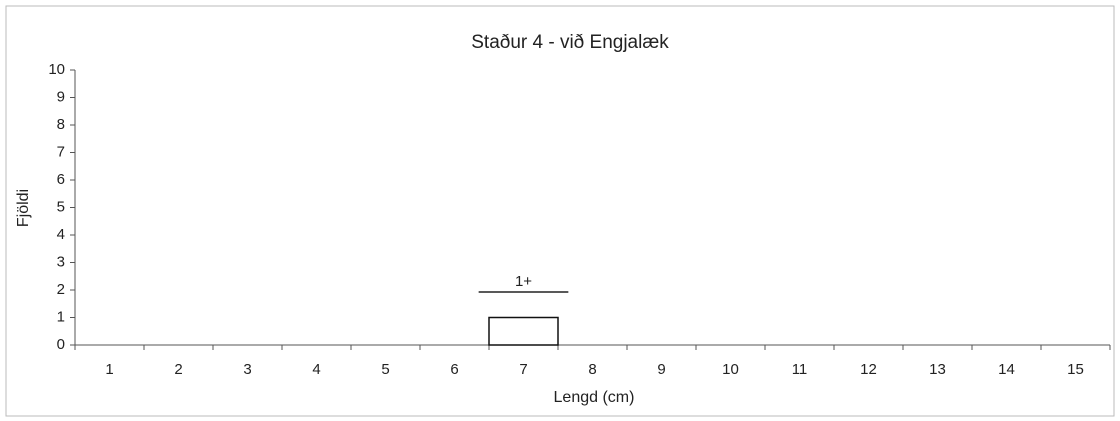 The width and height of the screenshot is (1120, 421). Describe the element at coordinates (523, 369) in the screenshot. I see `x-tick-label: 7` at that location.